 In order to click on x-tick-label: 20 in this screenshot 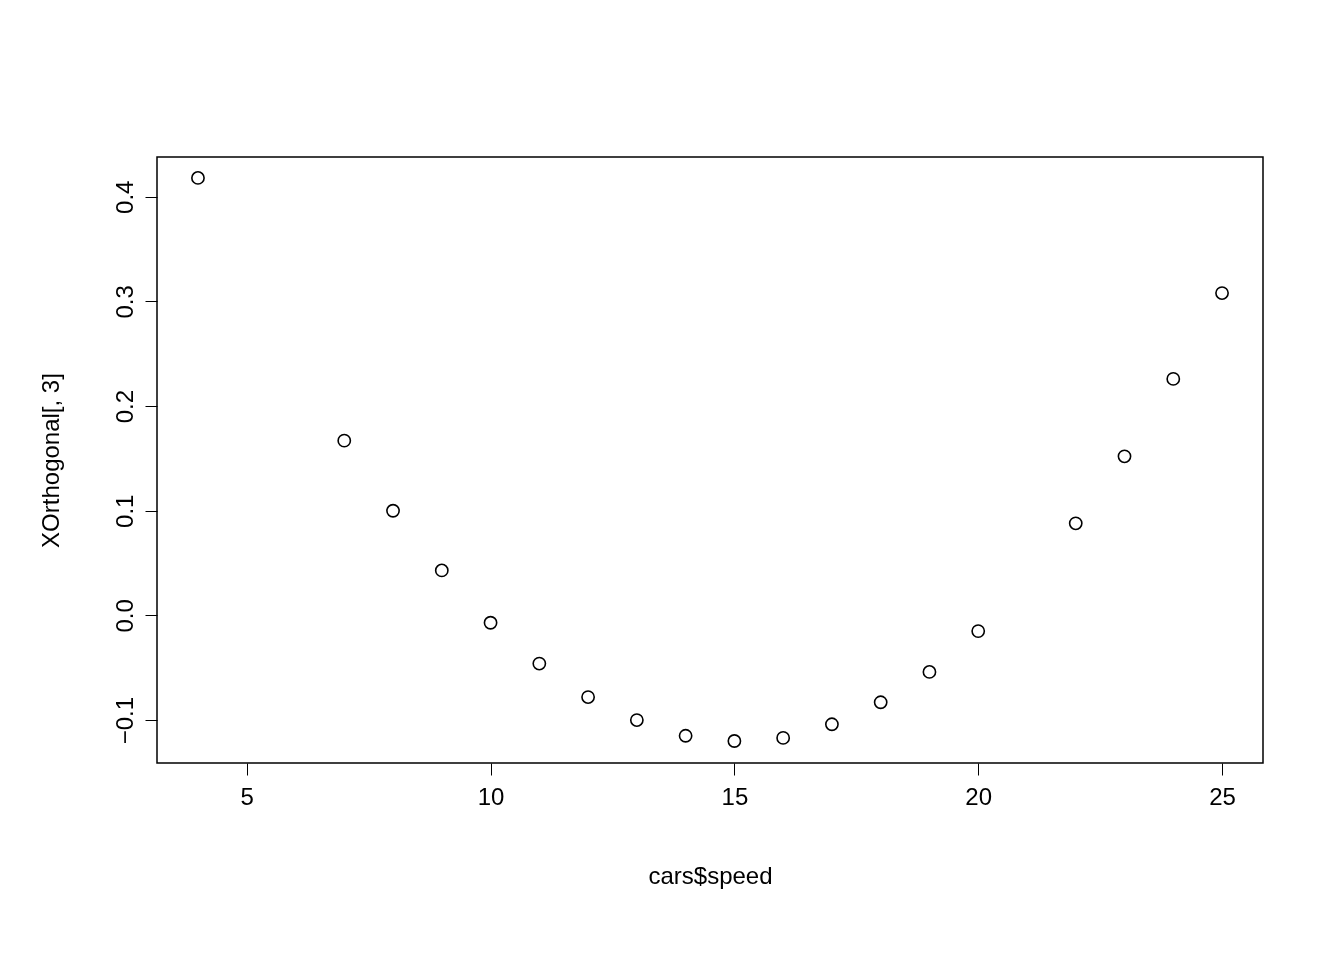, I will do `click(979, 796)`.